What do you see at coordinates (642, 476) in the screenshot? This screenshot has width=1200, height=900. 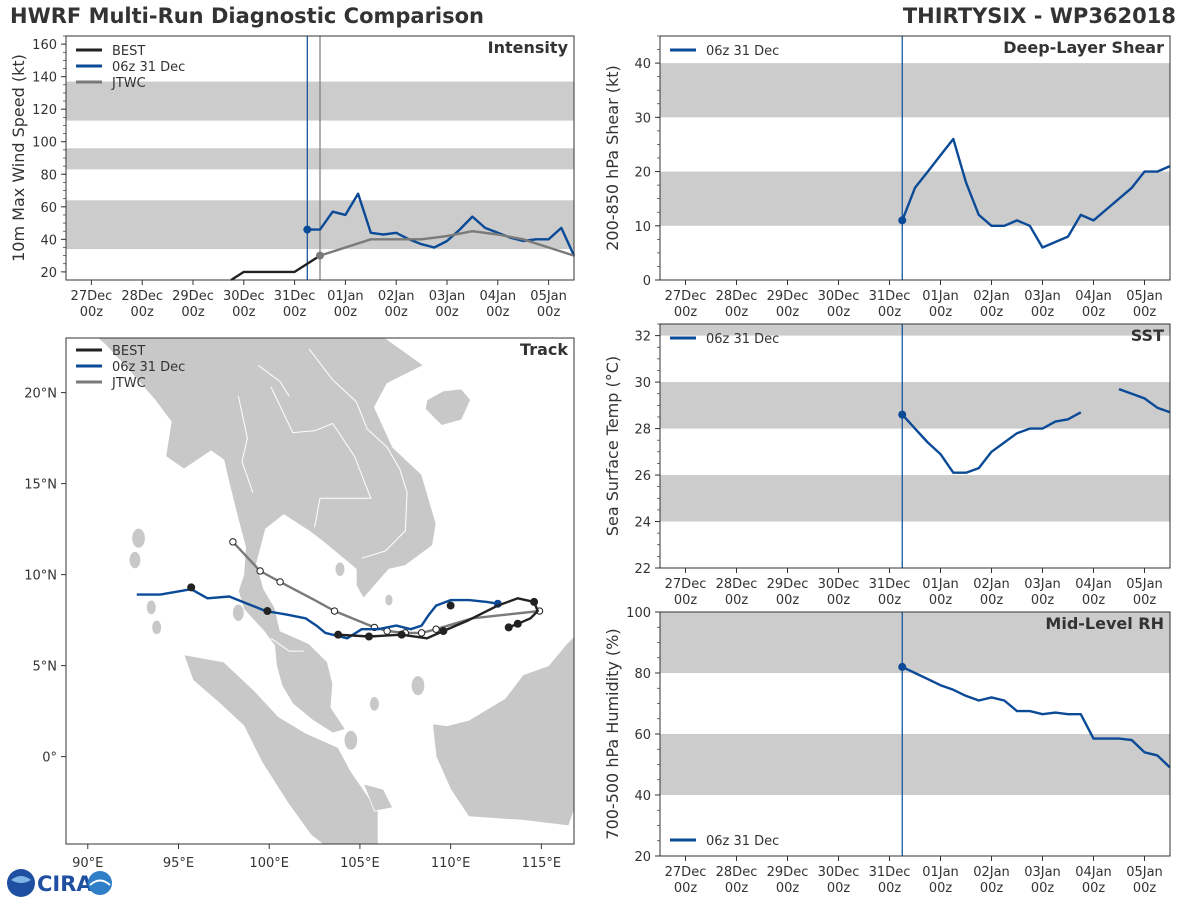 I see `sst-ytick-label: 26` at bounding box center [642, 476].